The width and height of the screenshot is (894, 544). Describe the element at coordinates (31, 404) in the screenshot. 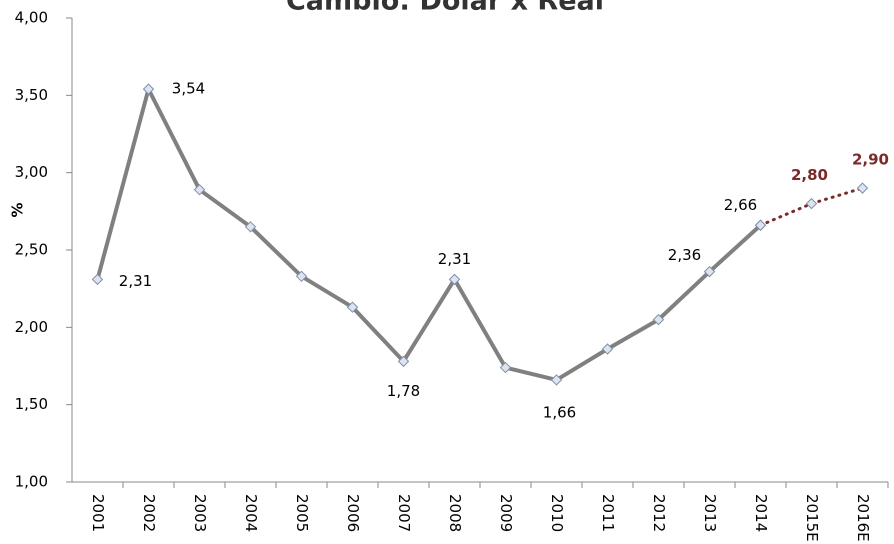

I see `y-tick-label: 1,50` at that location.